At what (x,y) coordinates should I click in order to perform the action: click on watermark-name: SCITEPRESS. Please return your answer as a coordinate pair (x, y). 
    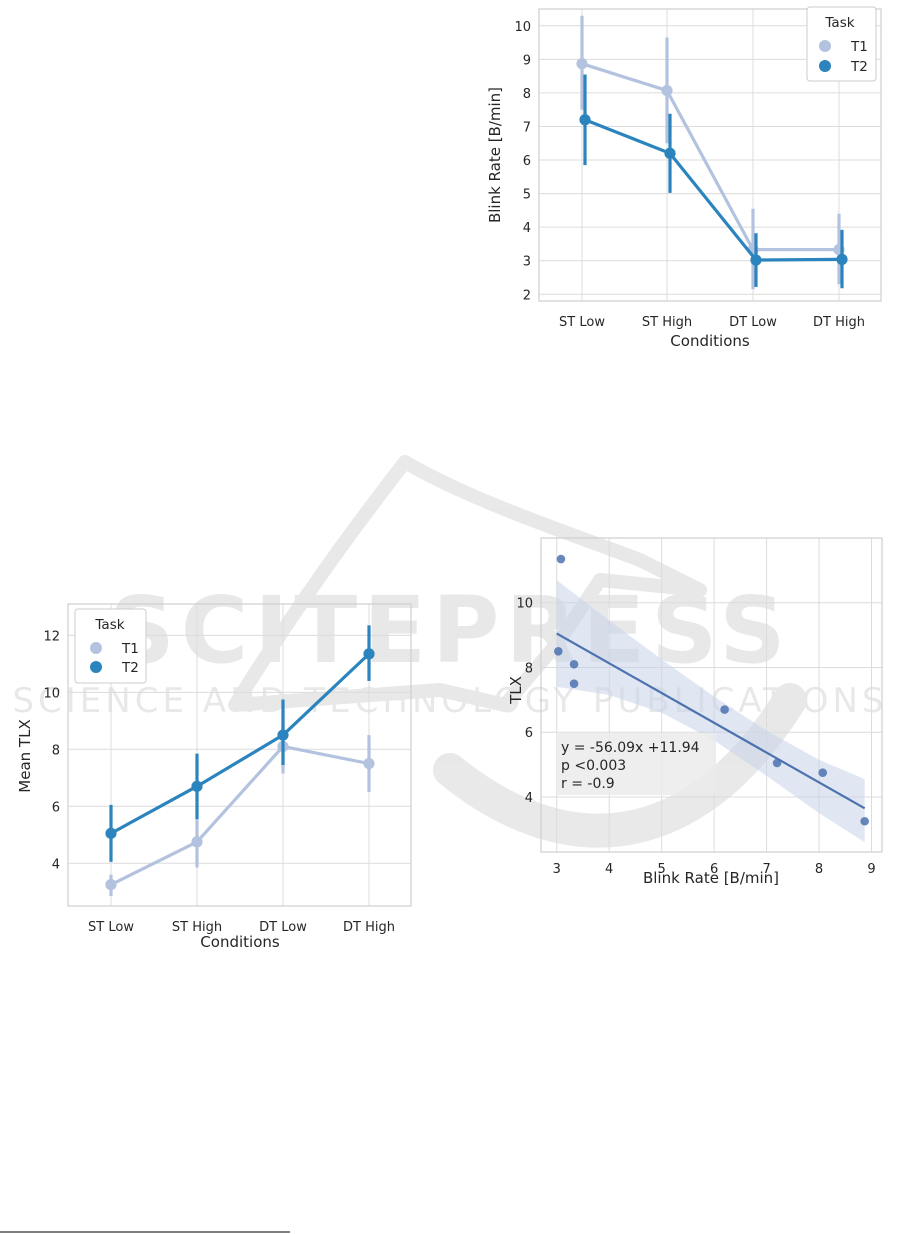
    Looking at the image, I should click on (449, 630).